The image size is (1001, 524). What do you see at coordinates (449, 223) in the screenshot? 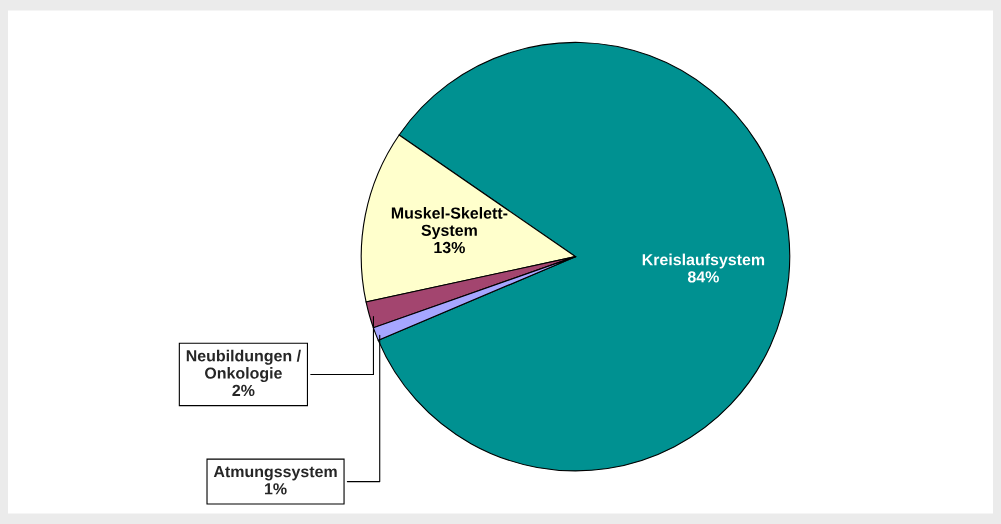
I see `slice-label: Muskel-Skelett- System` at bounding box center [449, 223].